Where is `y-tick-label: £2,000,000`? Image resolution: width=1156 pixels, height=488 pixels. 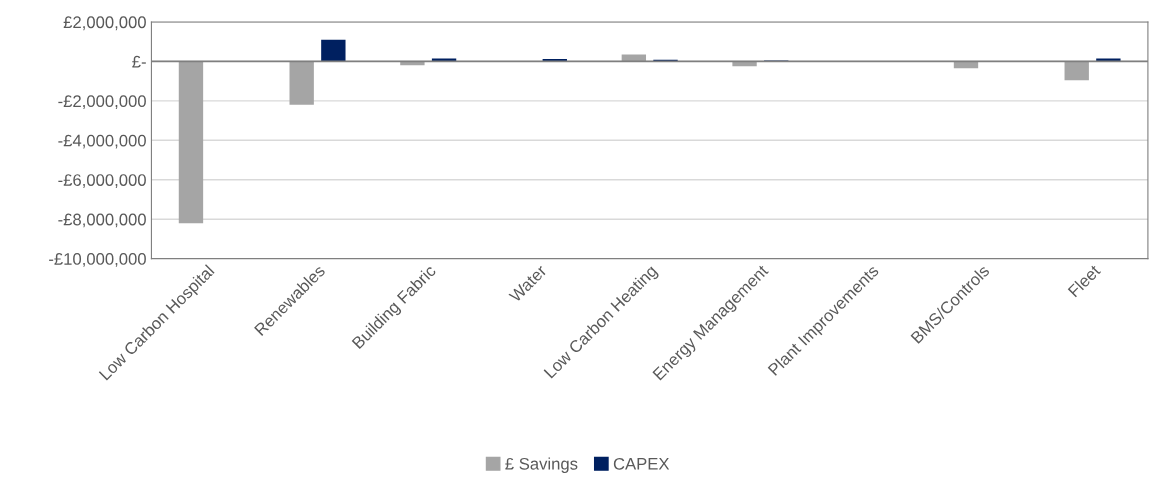
y-tick-label: £2,000,000 is located at coordinates (104, 23).